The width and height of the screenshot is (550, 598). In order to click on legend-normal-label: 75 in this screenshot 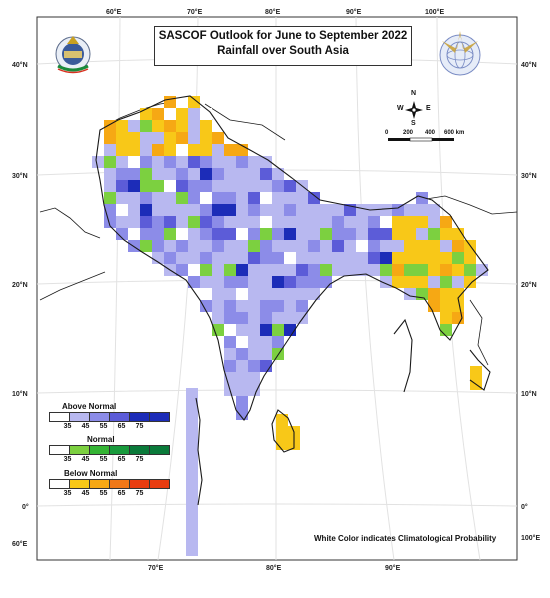, I will do `click(139, 459)`.